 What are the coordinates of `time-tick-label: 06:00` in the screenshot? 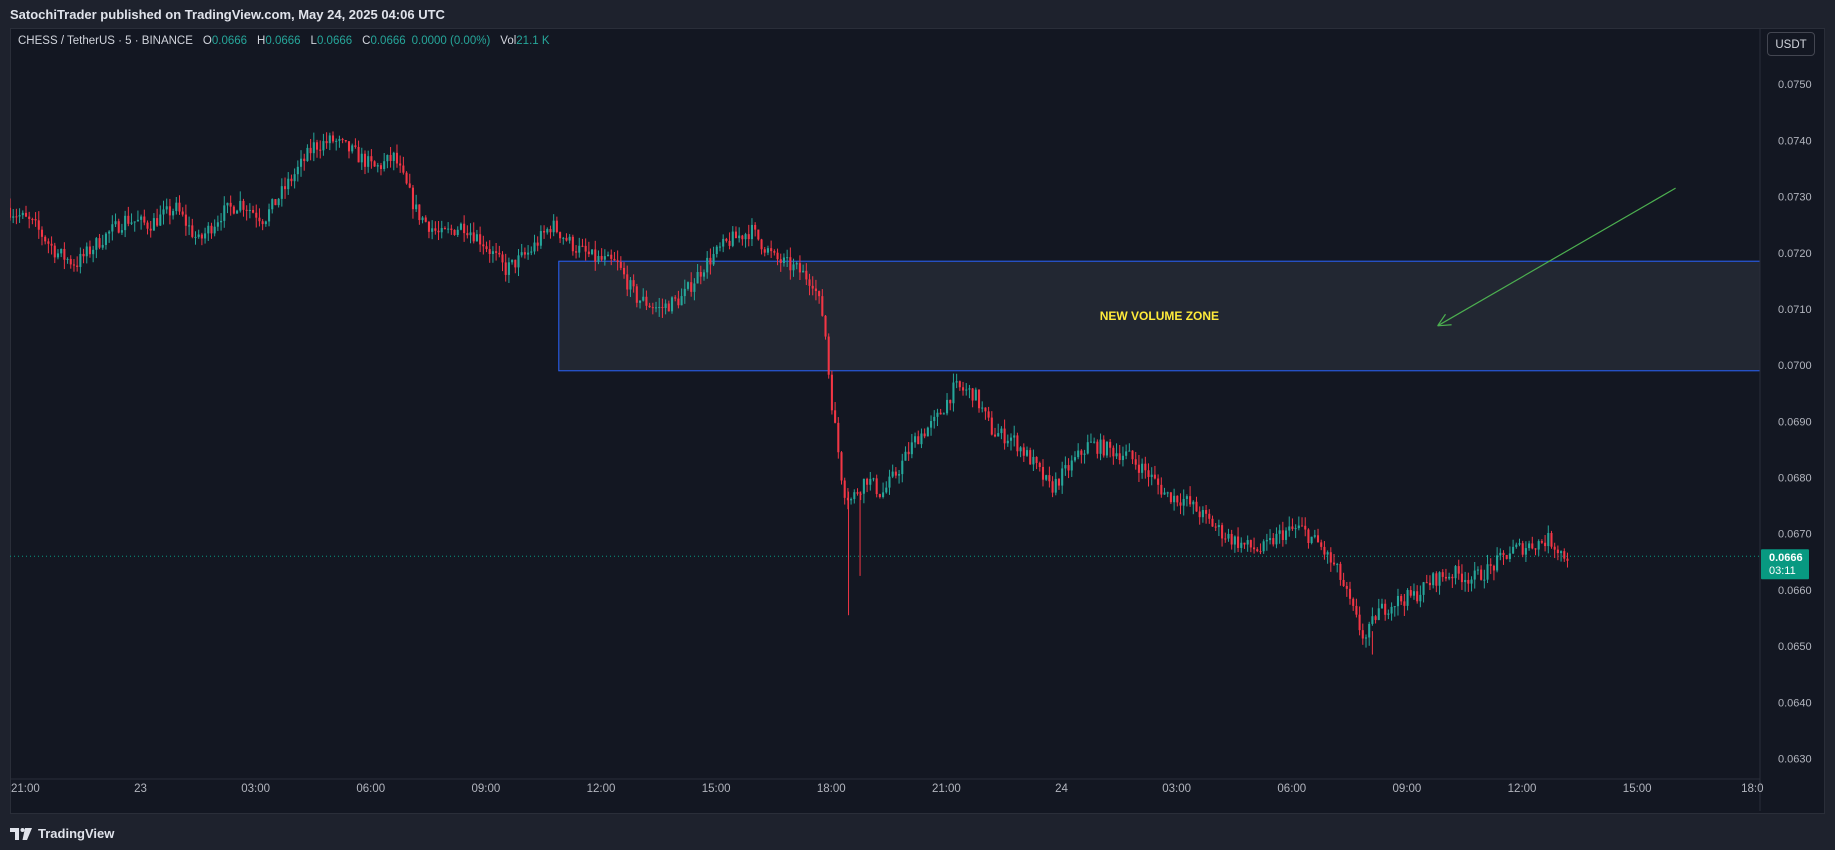 It's located at (370, 789).